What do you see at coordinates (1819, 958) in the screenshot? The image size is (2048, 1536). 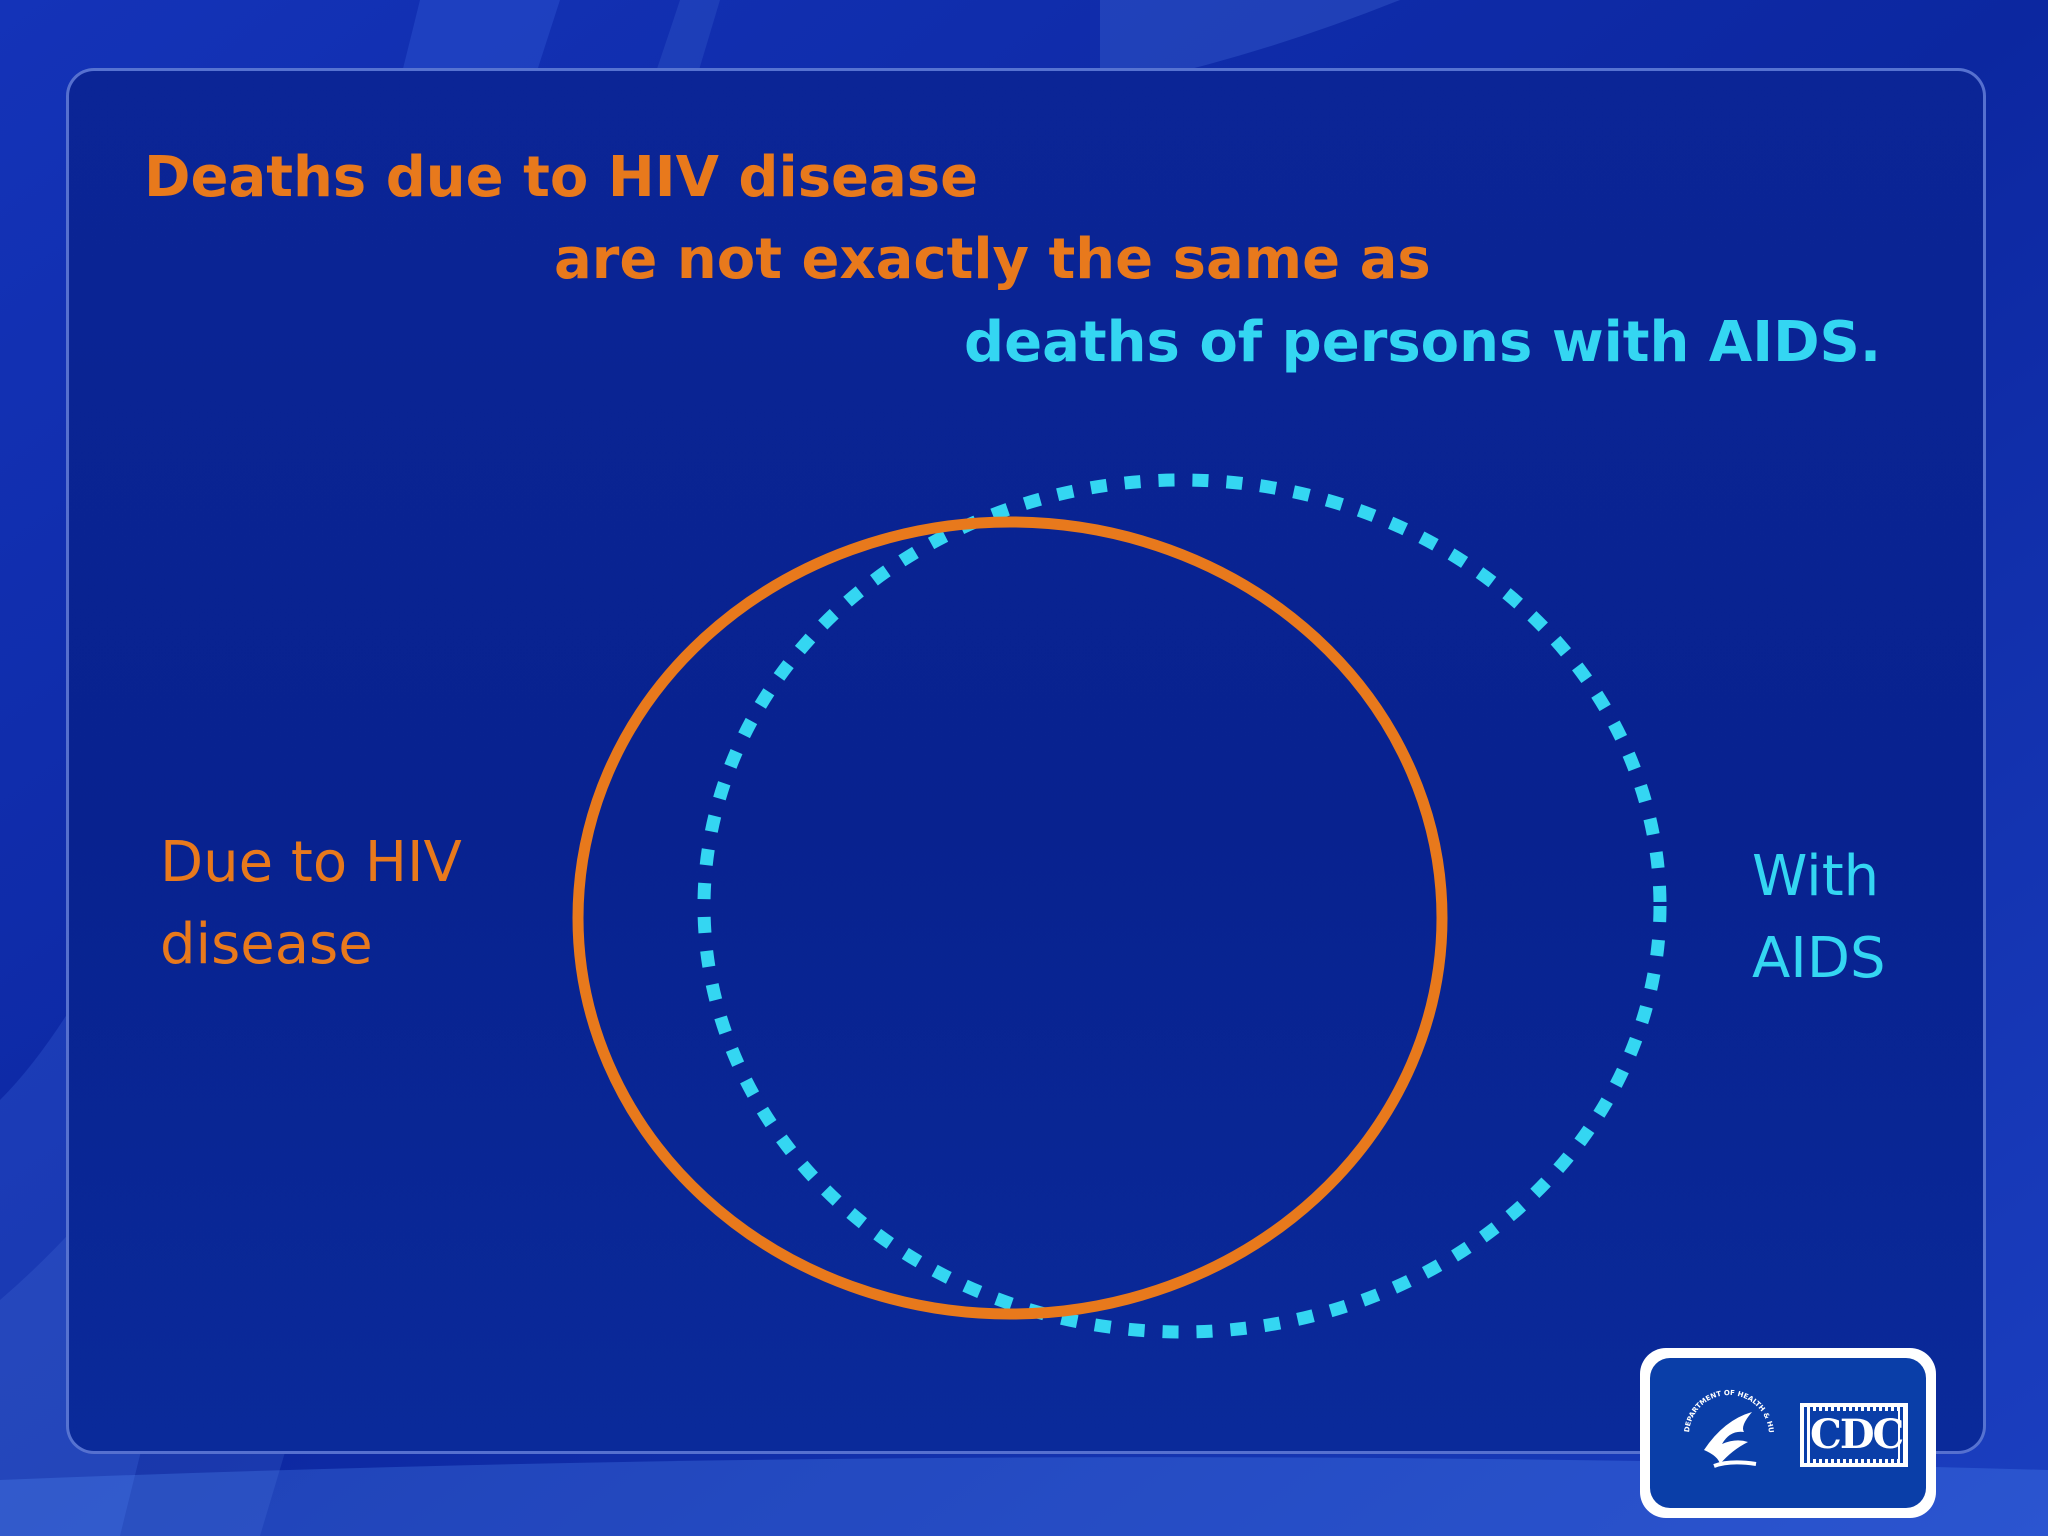 I see `aids-label-line-2: AIDS` at bounding box center [1819, 958].